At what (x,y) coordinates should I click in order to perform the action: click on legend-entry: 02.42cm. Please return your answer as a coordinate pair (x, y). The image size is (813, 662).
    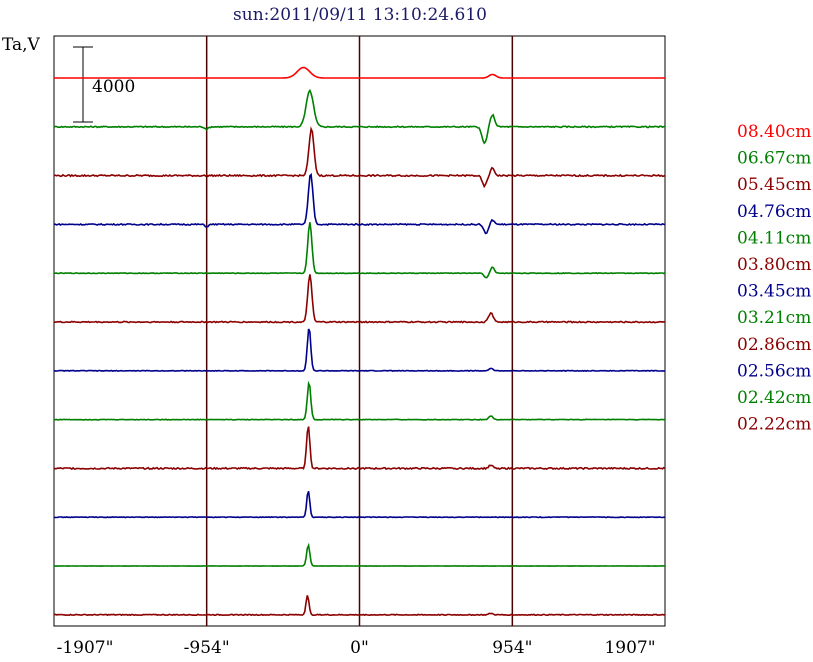
    Looking at the image, I should click on (774, 398).